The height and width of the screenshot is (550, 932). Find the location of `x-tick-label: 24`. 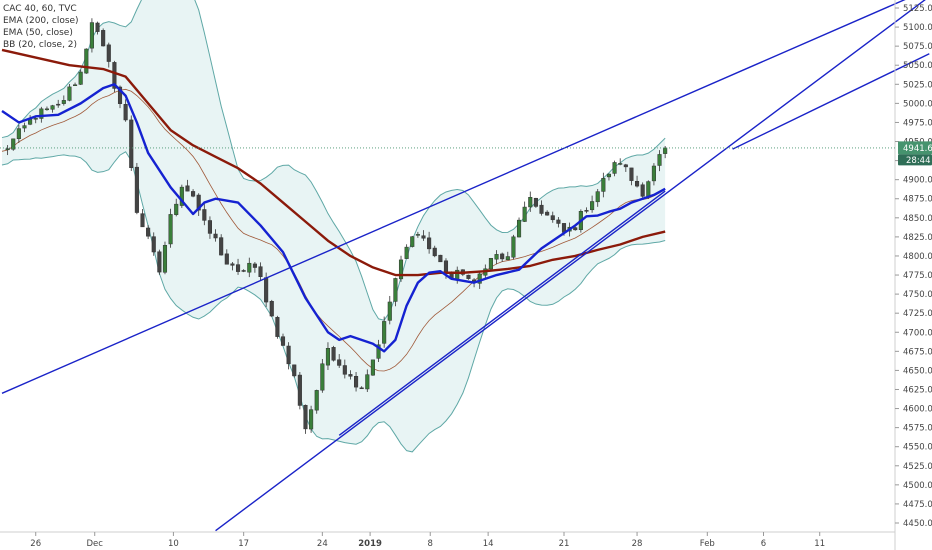

x-tick-label: 24 is located at coordinates (322, 544).